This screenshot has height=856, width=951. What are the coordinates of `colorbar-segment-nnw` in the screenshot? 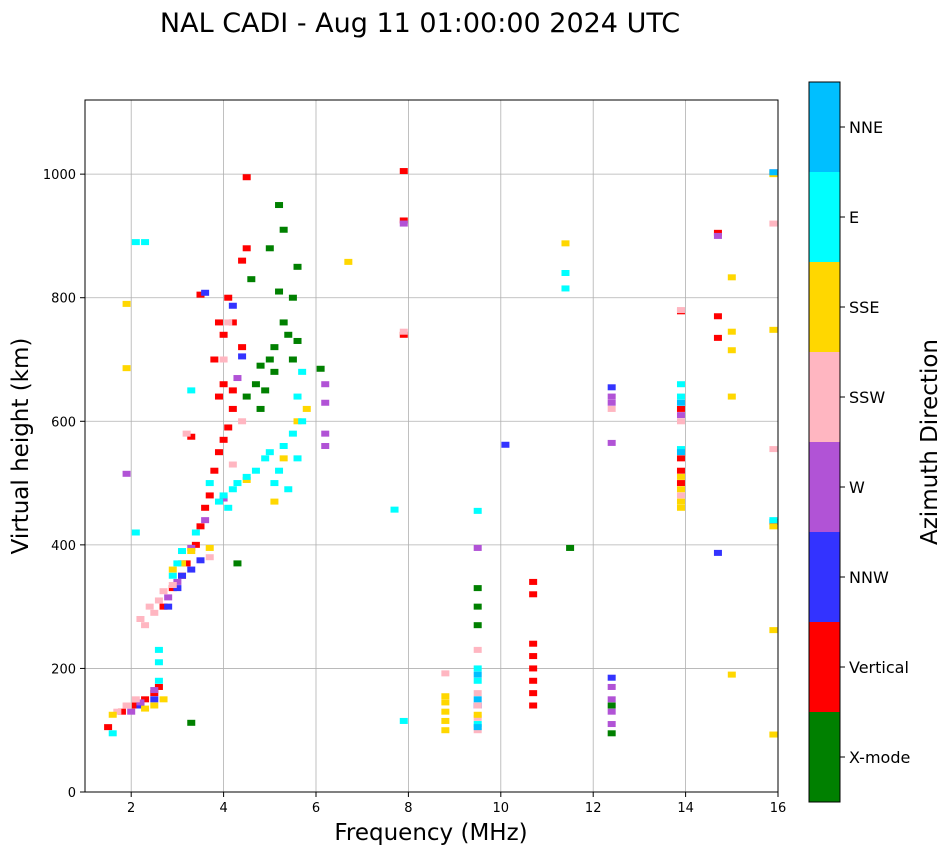 It's located at (824, 577).